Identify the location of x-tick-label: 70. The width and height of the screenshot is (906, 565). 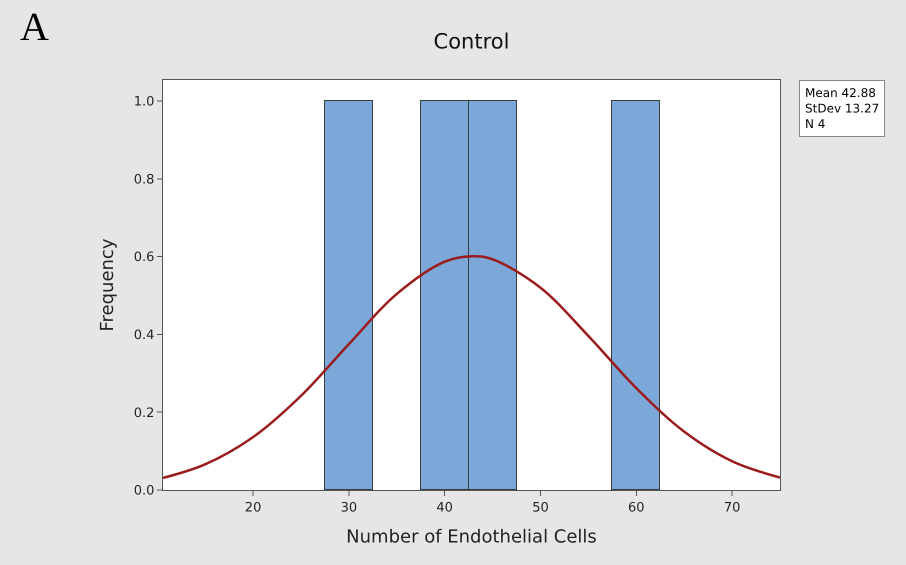
(732, 508).